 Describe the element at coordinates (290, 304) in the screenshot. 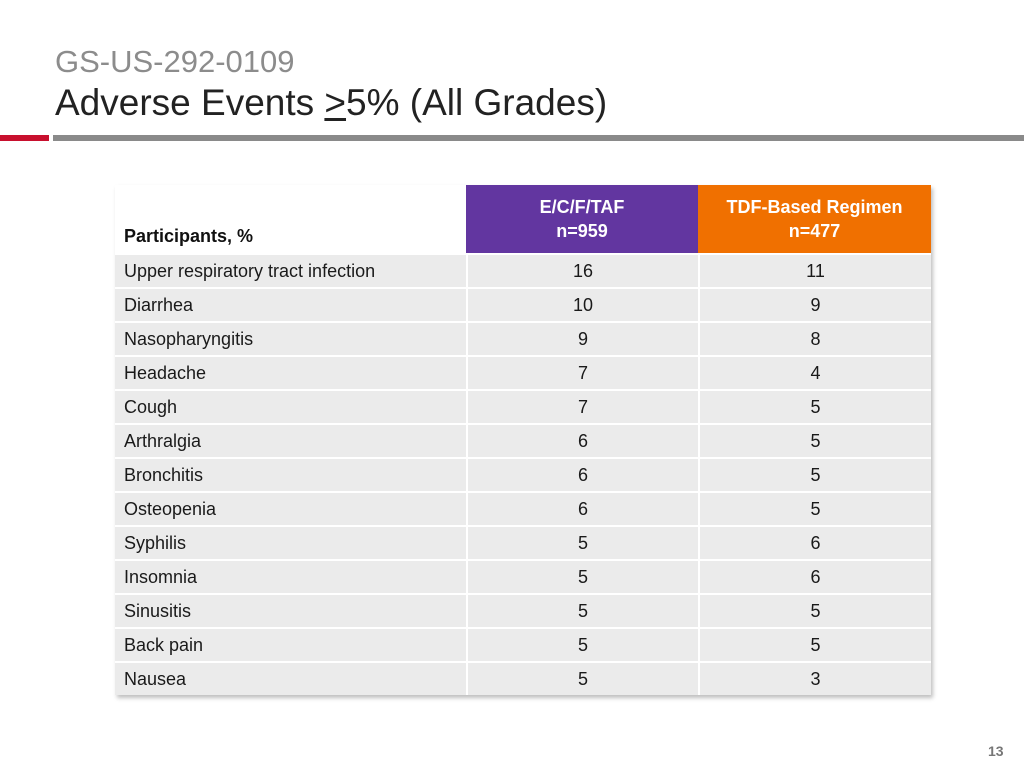

I see `event-name: Diarrhea` at that location.